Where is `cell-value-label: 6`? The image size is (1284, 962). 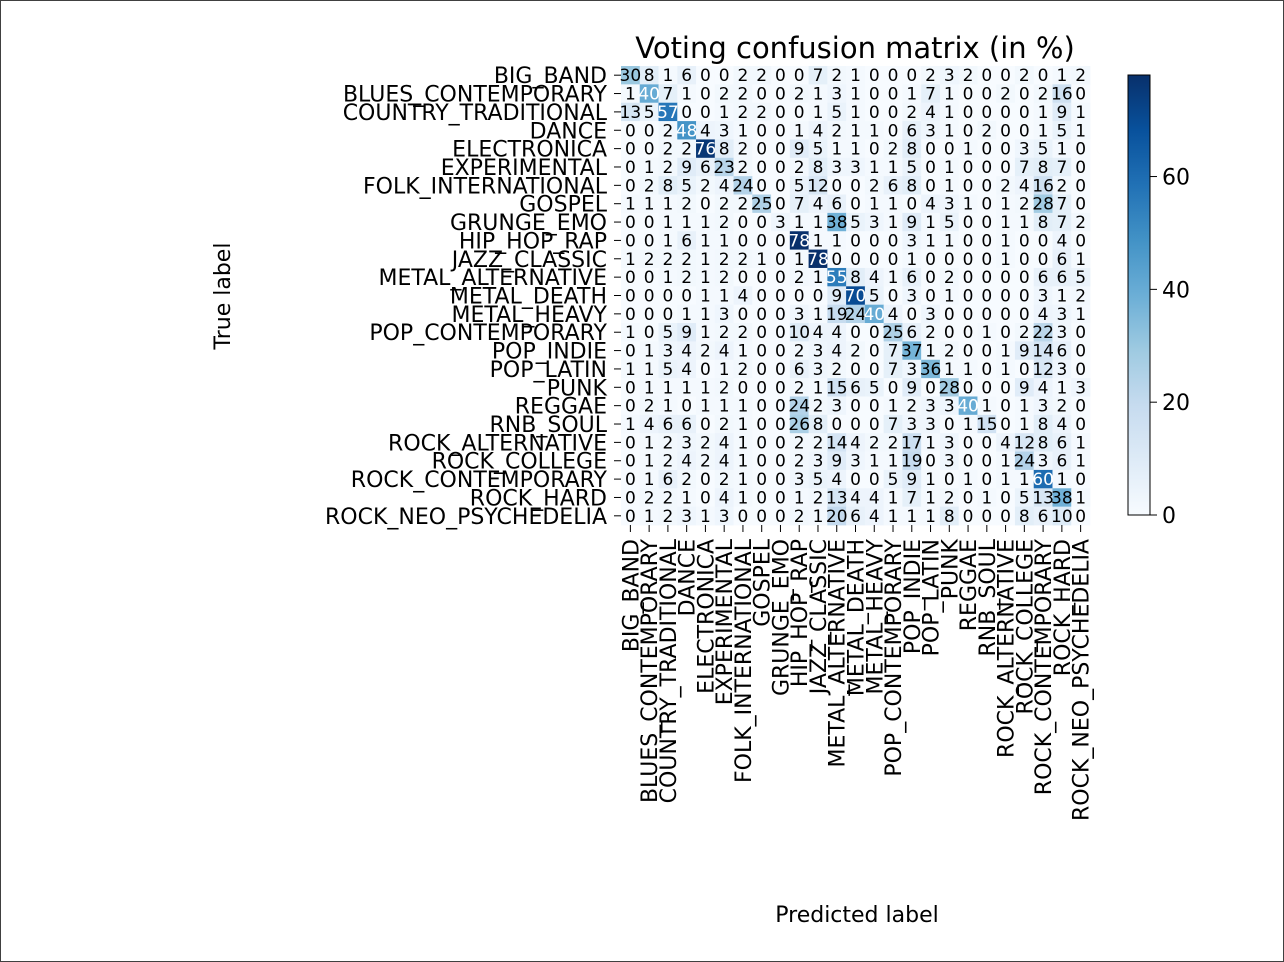 cell-value-label: 6 is located at coordinates (667, 480).